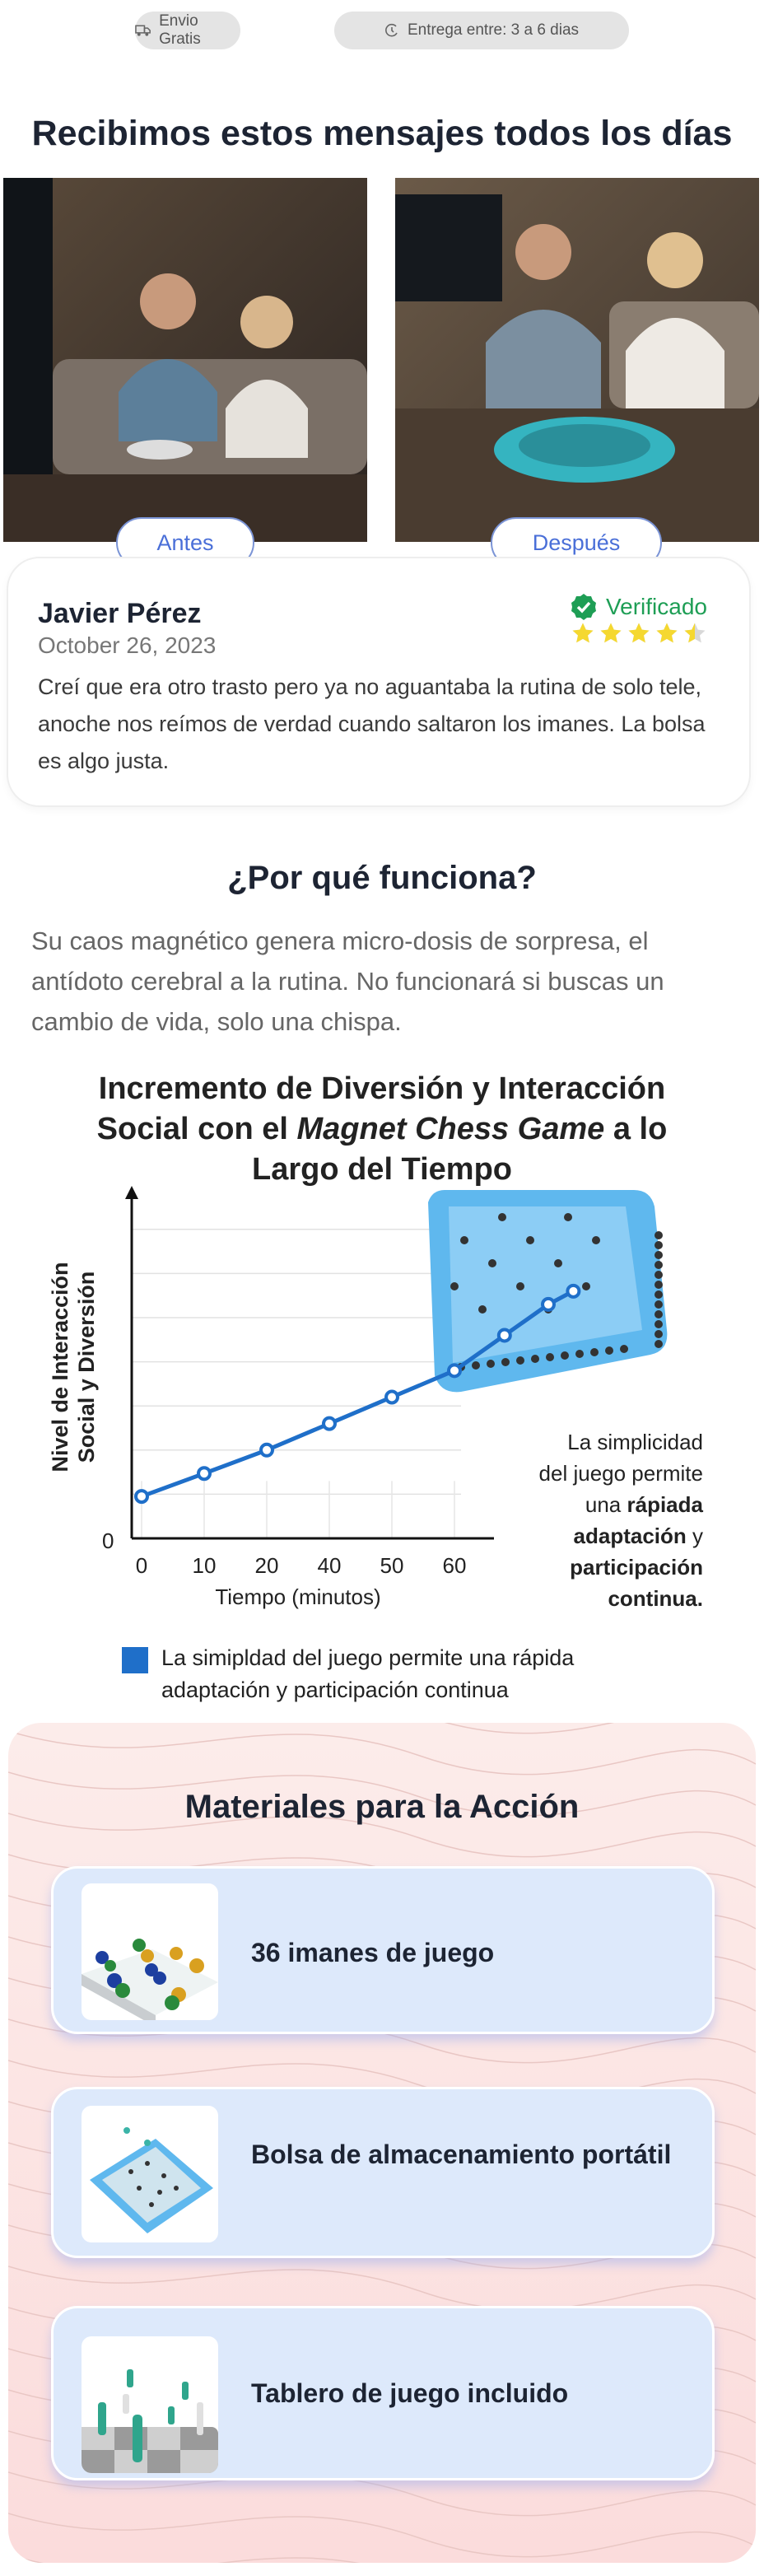 The image size is (764, 2576). Describe the element at coordinates (697, 1536) in the screenshot. I see `annotation-line4b: y` at that location.